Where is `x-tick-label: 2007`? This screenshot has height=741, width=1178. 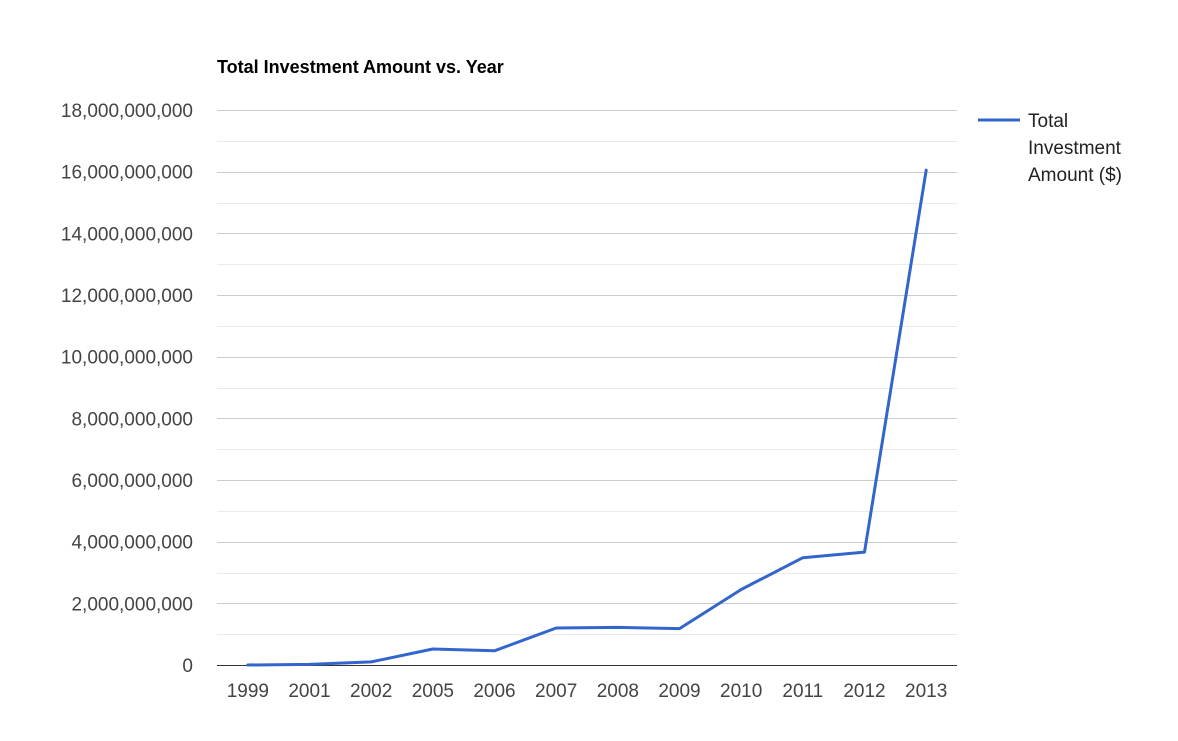
x-tick-label: 2007 is located at coordinates (556, 691).